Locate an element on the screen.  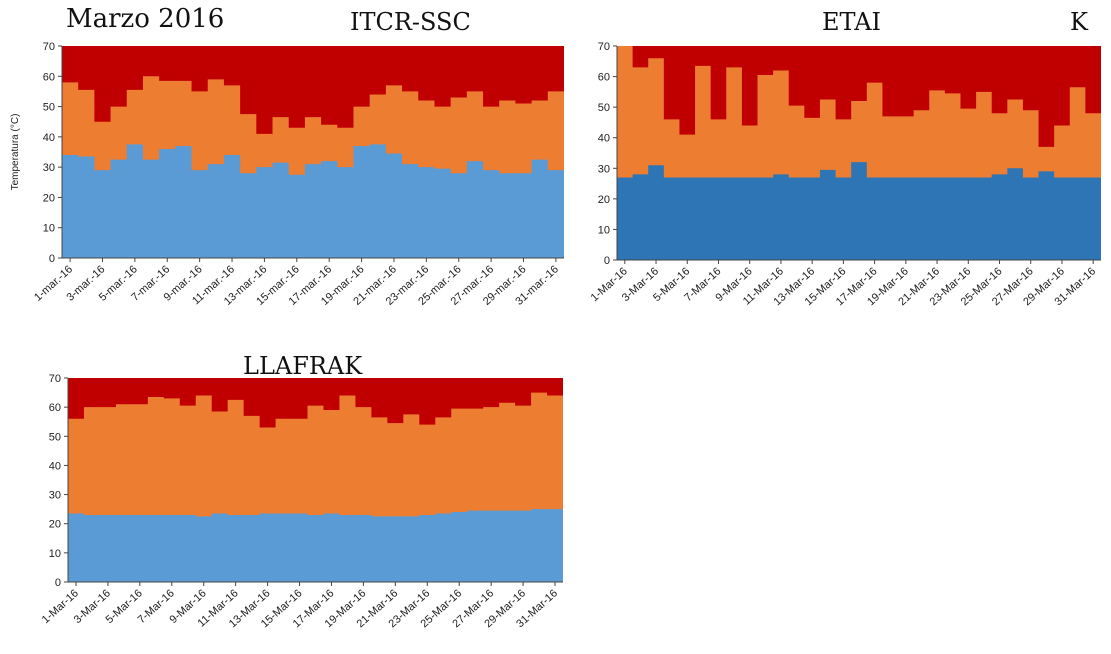
y-tick-label-llafrak: 40 is located at coordinates (55, 466).